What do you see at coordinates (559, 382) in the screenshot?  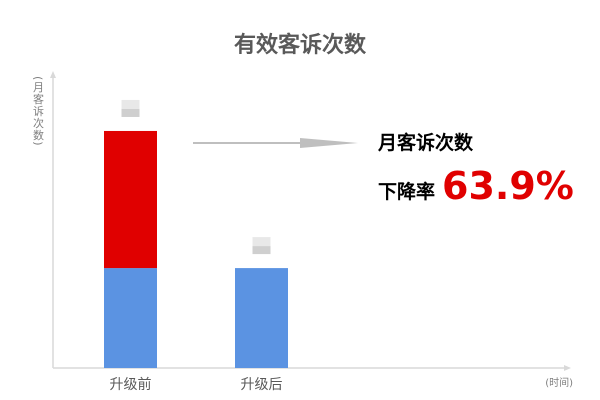 I see `x-axis-label: (时间)` at bounding box center [559, 382].